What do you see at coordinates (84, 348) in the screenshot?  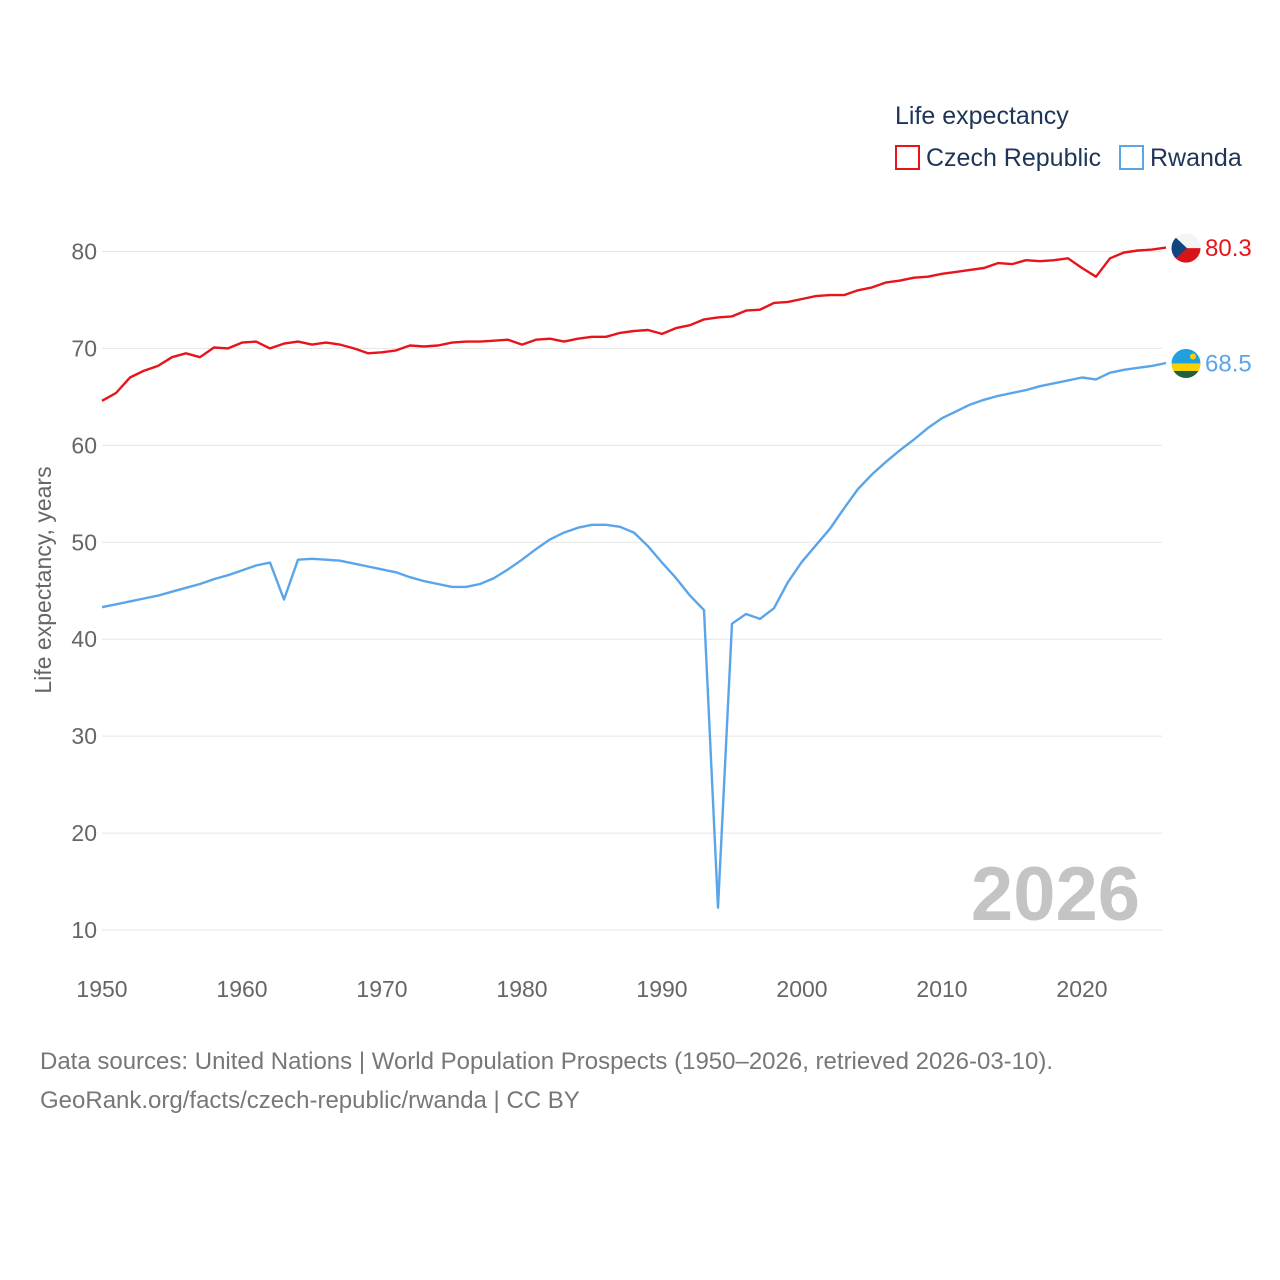 I see `y-tick-label-70: 70` at bounding box center [84, 348].